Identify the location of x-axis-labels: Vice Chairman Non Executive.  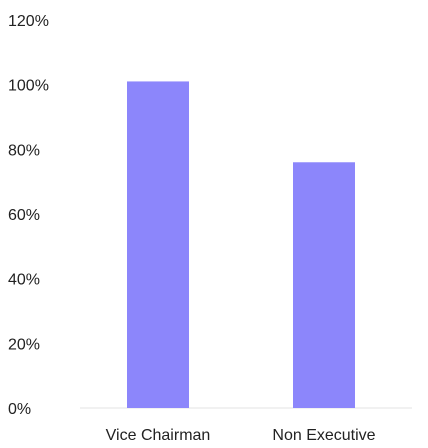
(241, 435).